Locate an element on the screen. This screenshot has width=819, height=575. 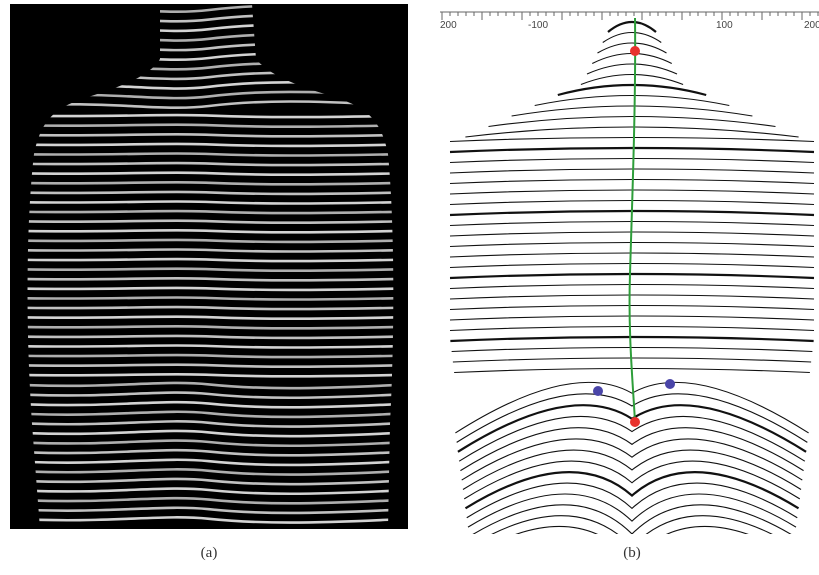
landmark-vertebra-prominens-dot is located at coordinates (635, 51).